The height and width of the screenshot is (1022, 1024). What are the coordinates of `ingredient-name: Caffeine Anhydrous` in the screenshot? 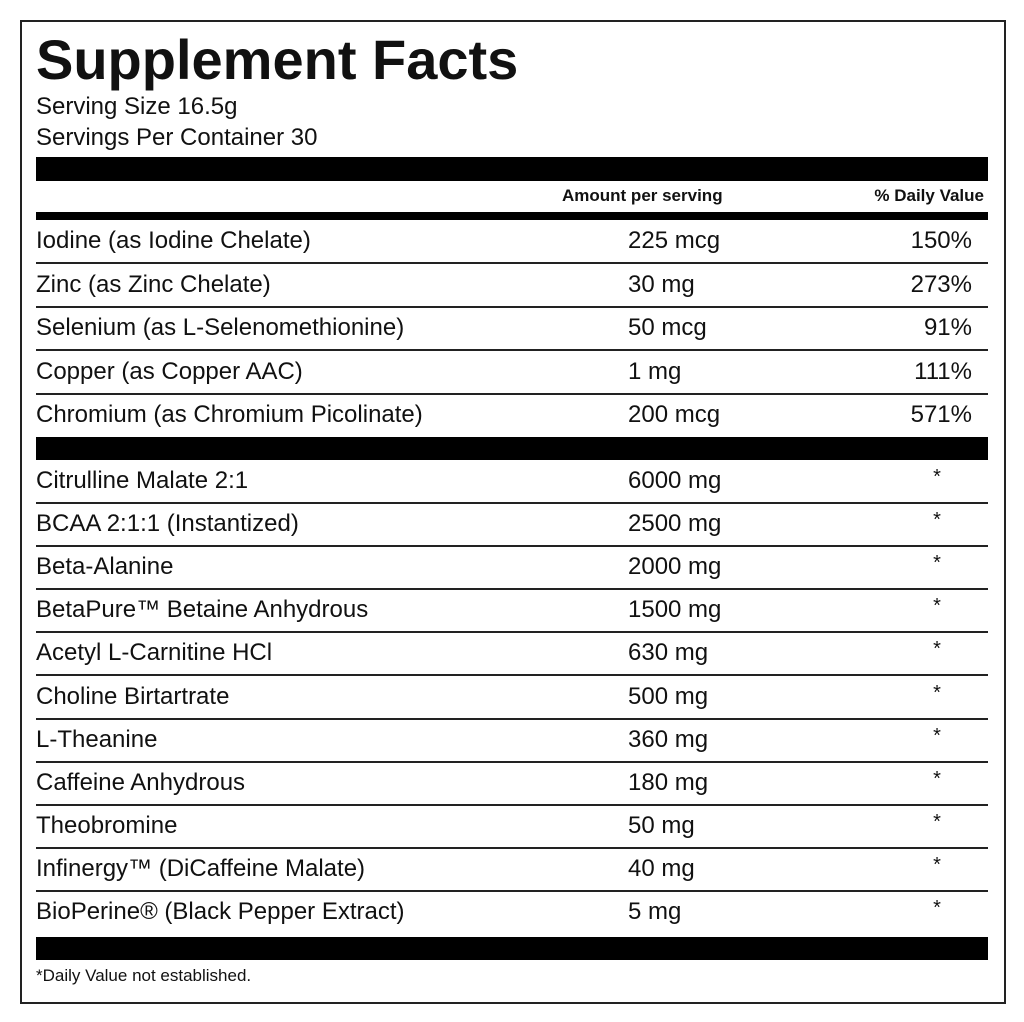 It's located at (141, 782).